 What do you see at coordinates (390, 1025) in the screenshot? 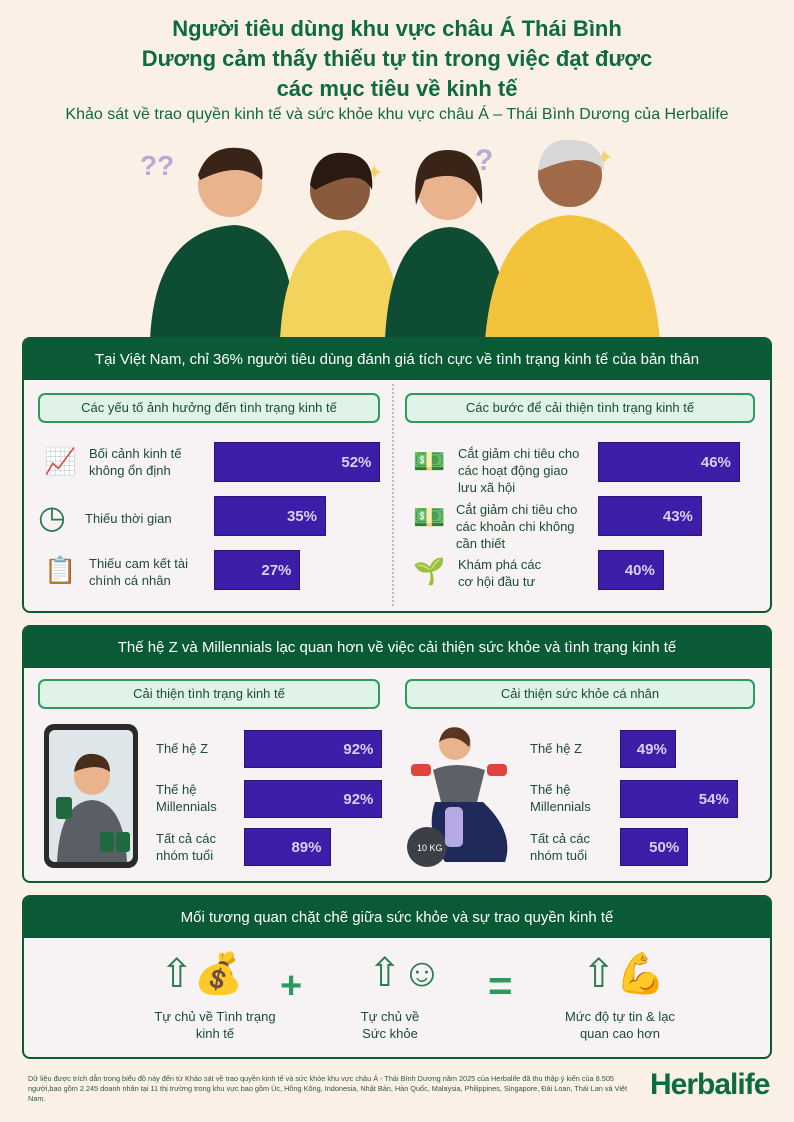
I see `label: Tự chủ về Sức khỏe` at bounding box center [390, 1025].